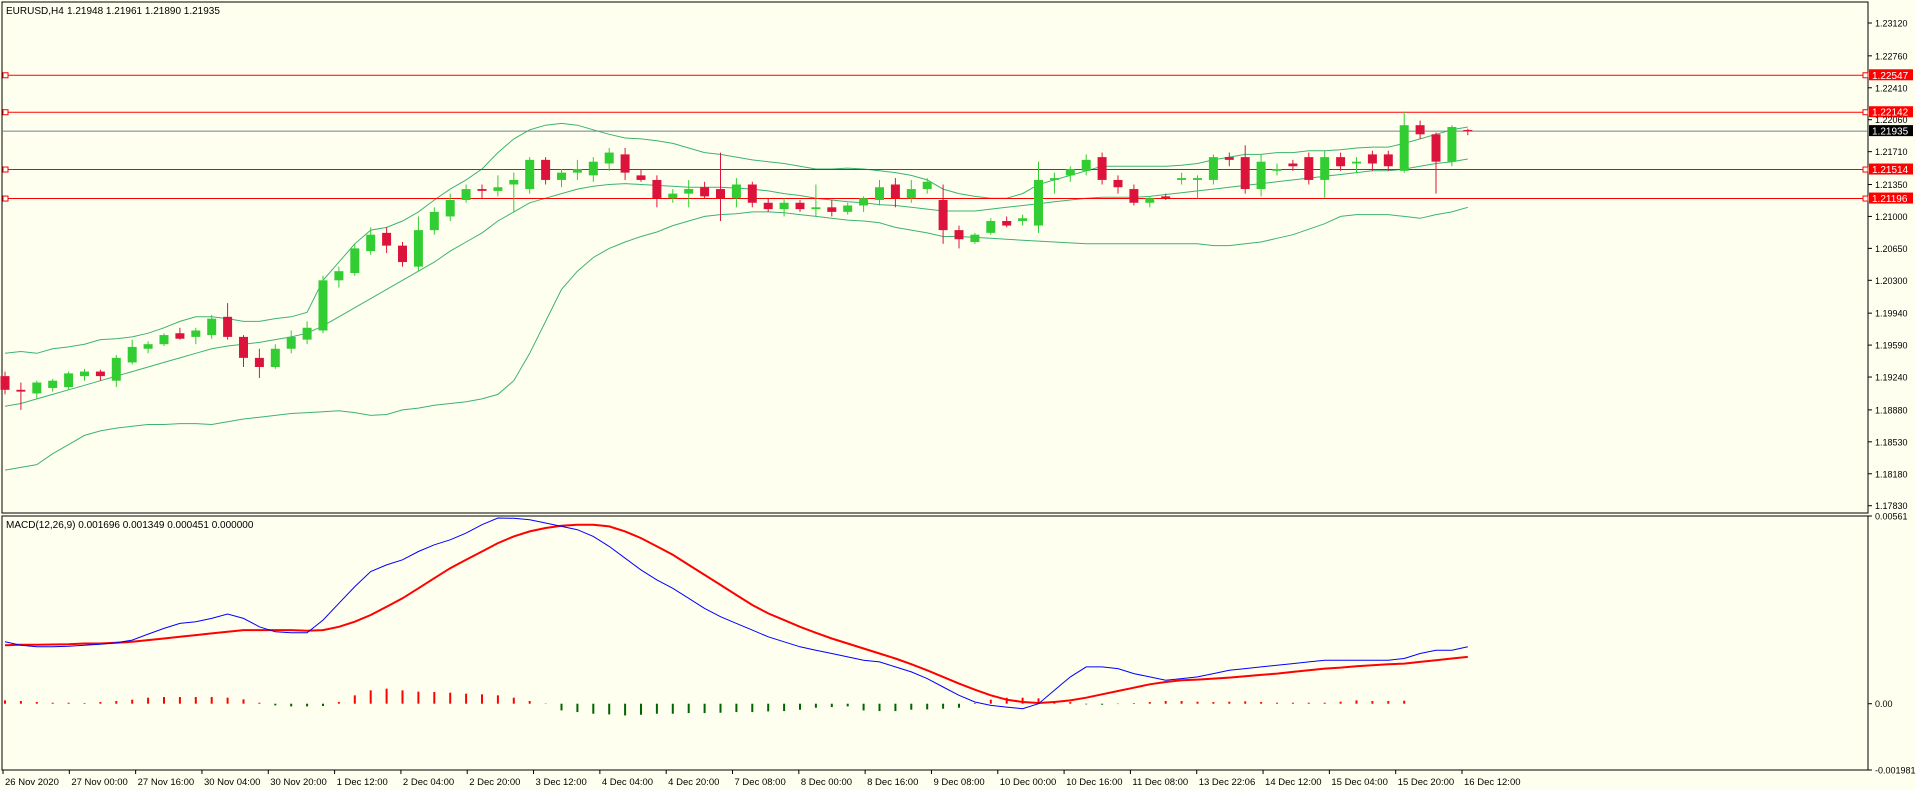  I want to click on level-price-label: 1.22142, so click(1890, 113).